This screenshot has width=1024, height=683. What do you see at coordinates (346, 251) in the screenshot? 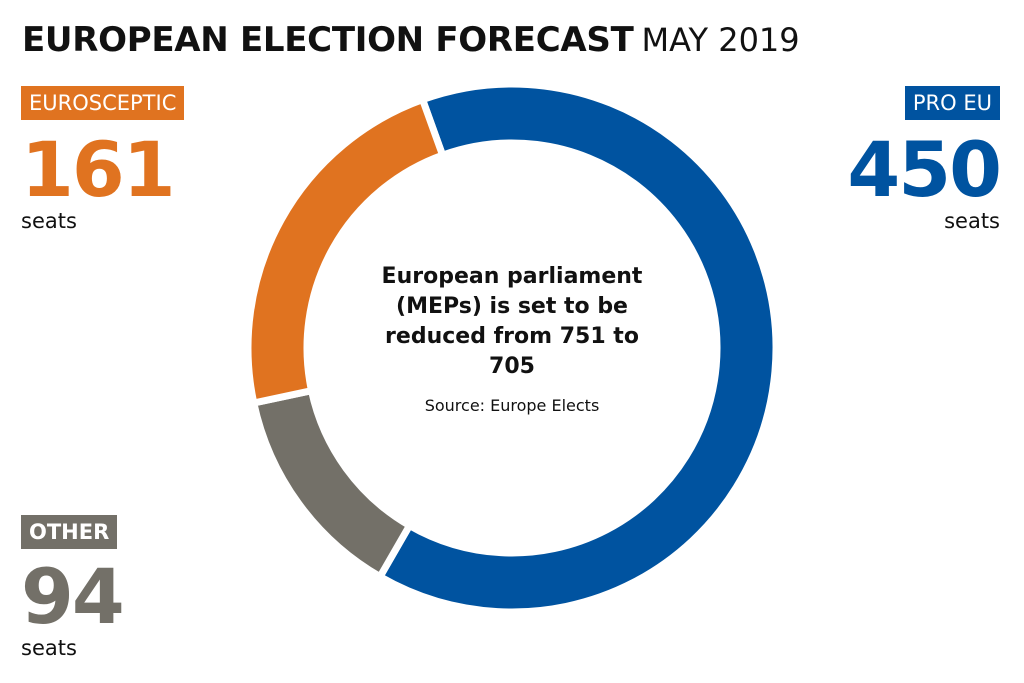
I see `donut-slice-eurosceptic` at bounding box center [346, 251].